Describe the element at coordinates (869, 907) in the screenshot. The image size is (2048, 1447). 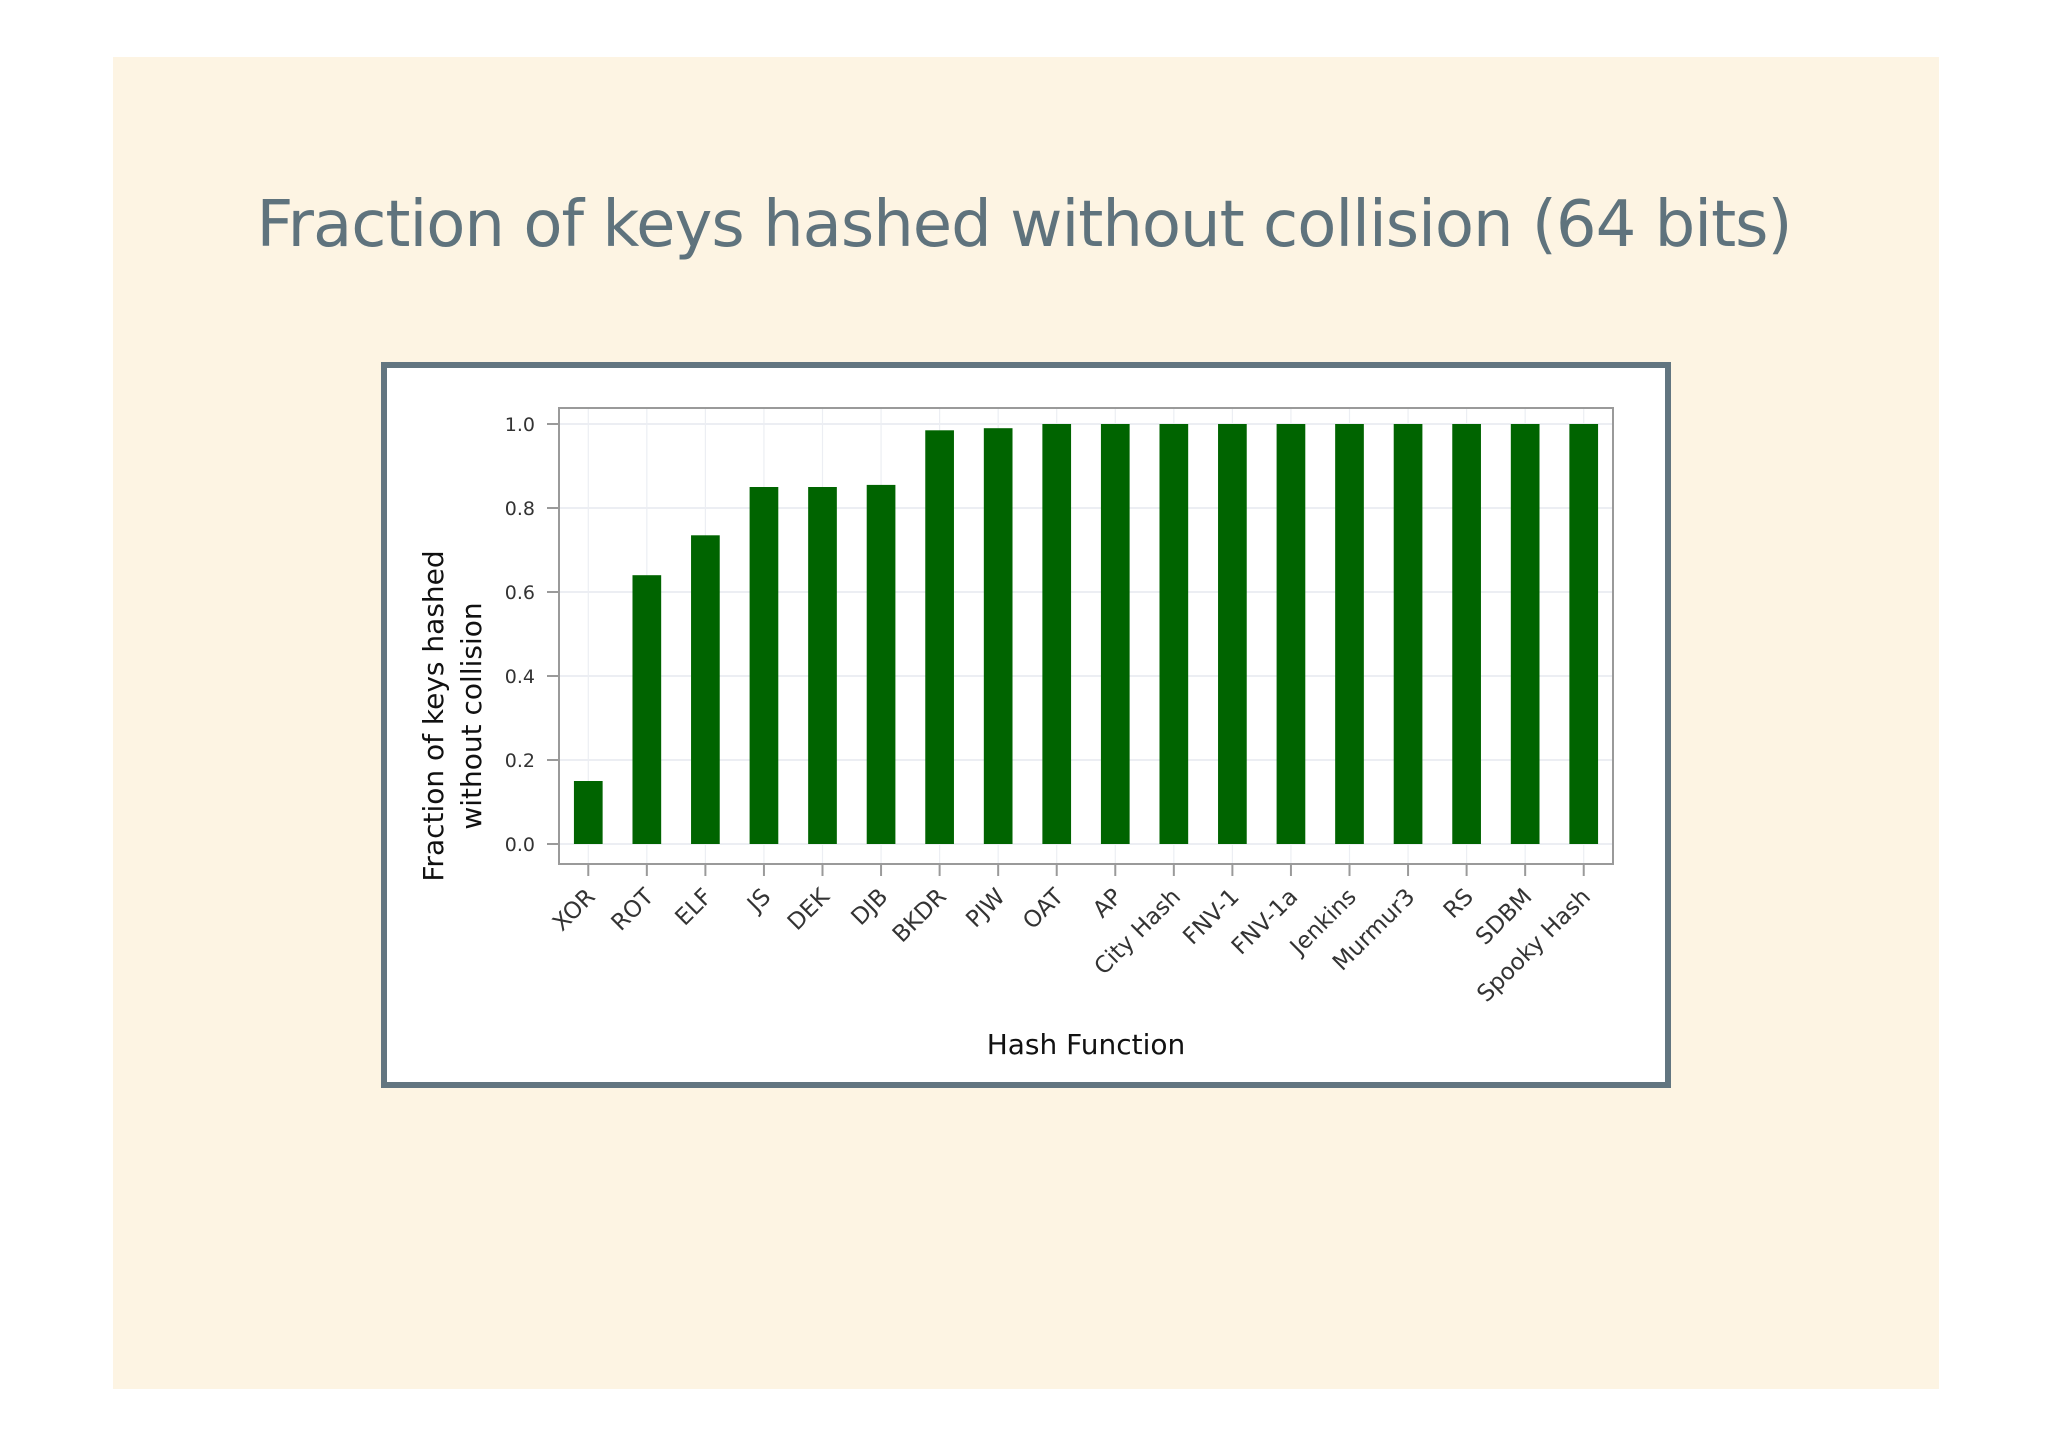
I see `x-tick-label: DJB` at that location.